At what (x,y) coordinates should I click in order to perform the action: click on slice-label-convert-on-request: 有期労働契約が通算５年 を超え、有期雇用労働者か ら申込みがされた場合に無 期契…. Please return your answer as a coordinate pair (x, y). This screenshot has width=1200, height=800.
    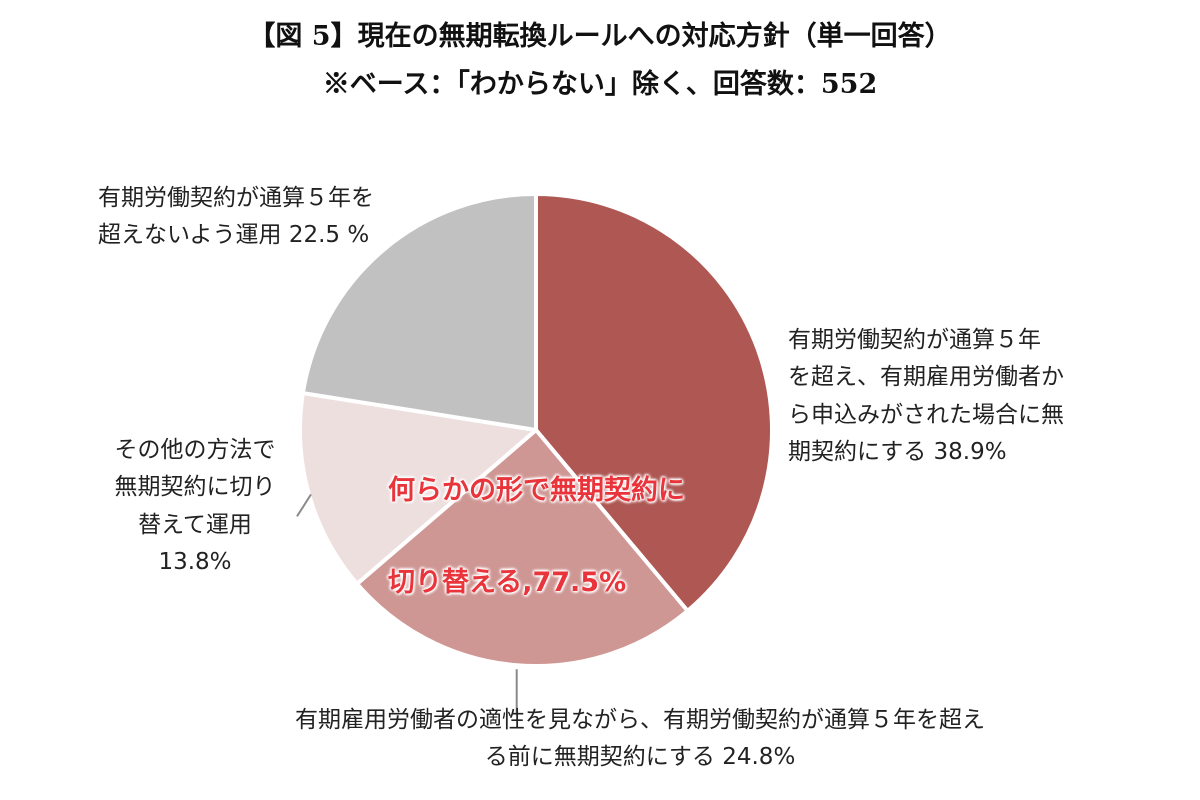
    Looking at the image, I should click on (926, 396).